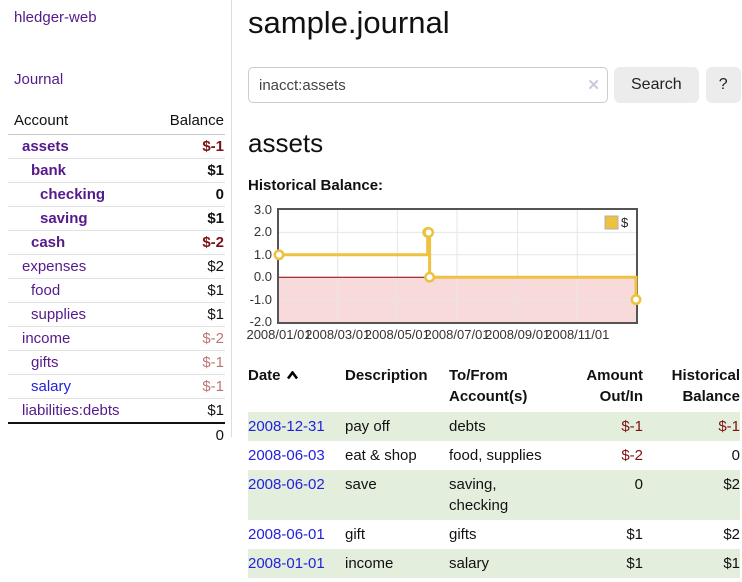 This screenshot has height=582, width=742. Describe the element at coordinates (735, 455) in the screenshot. I see `transaction-balance: 0` at that location.